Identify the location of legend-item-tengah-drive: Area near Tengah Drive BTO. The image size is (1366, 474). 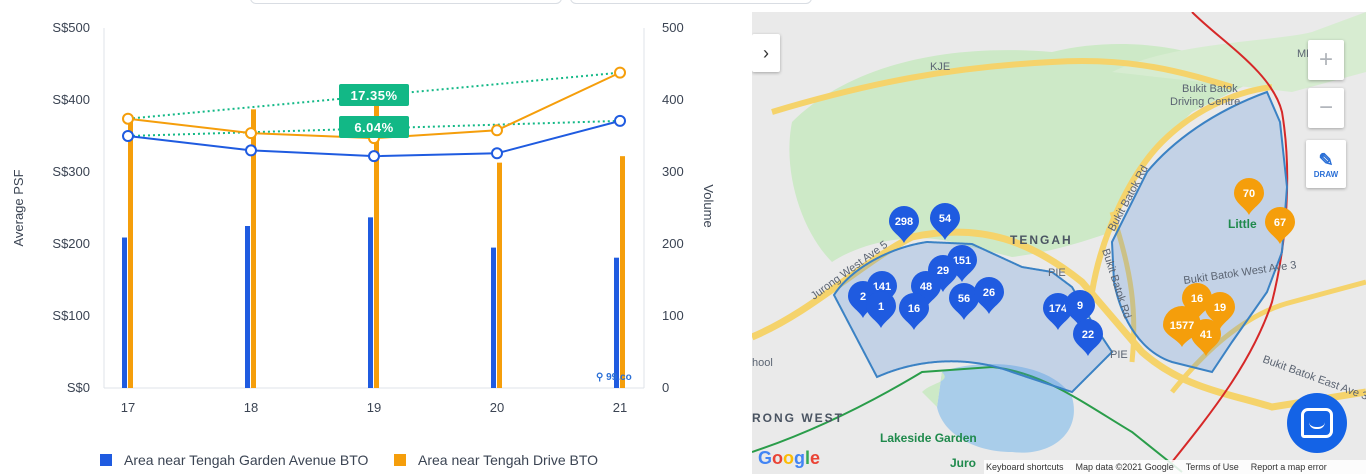
(496, 460).